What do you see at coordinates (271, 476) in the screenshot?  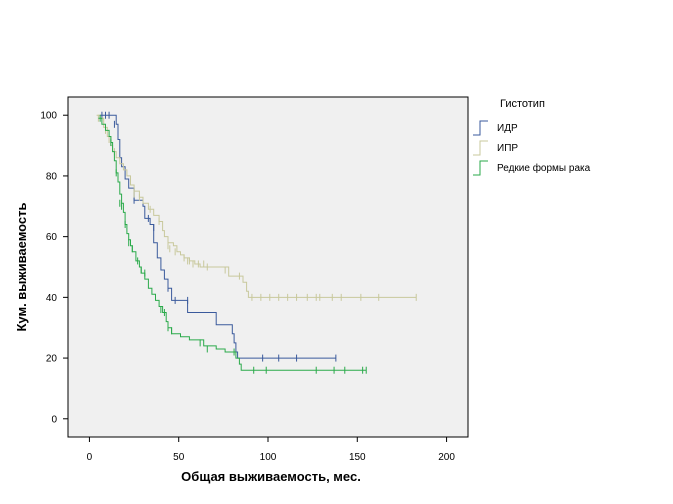 I see `x-axis-title: Общая выживаемость, мес.` at bounding box center [271, 476].